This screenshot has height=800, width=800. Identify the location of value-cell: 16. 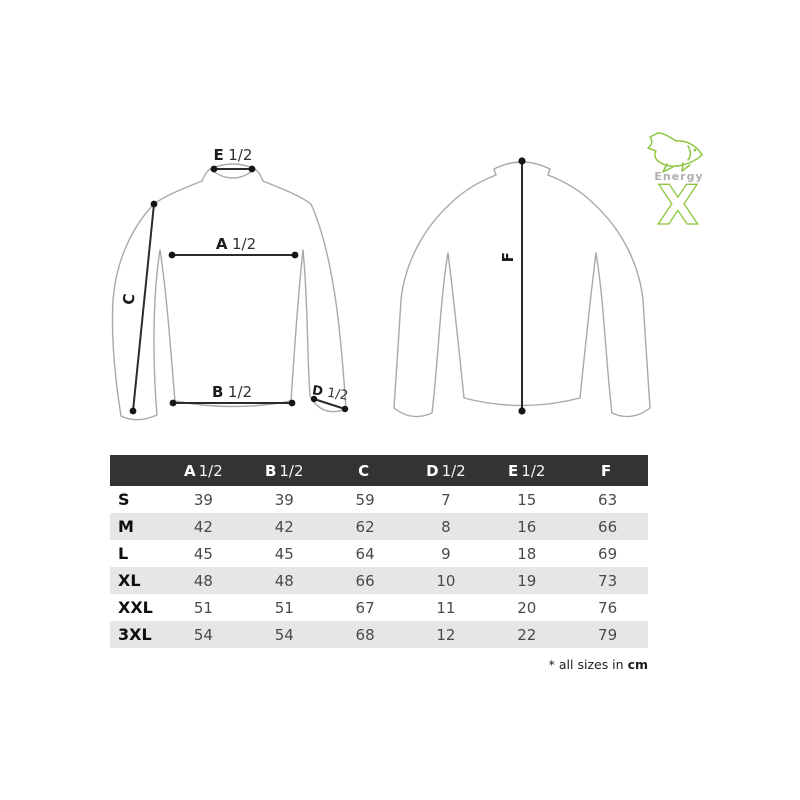
(527, 526).